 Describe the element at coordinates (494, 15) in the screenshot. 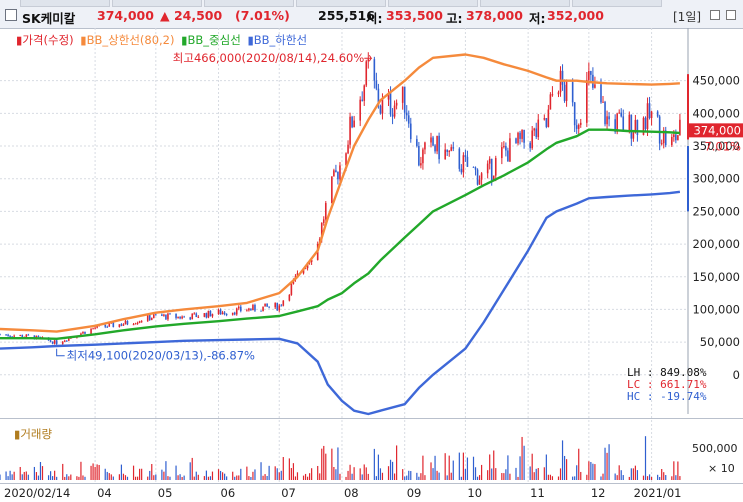

I see `high-value: 378,000` at that location.